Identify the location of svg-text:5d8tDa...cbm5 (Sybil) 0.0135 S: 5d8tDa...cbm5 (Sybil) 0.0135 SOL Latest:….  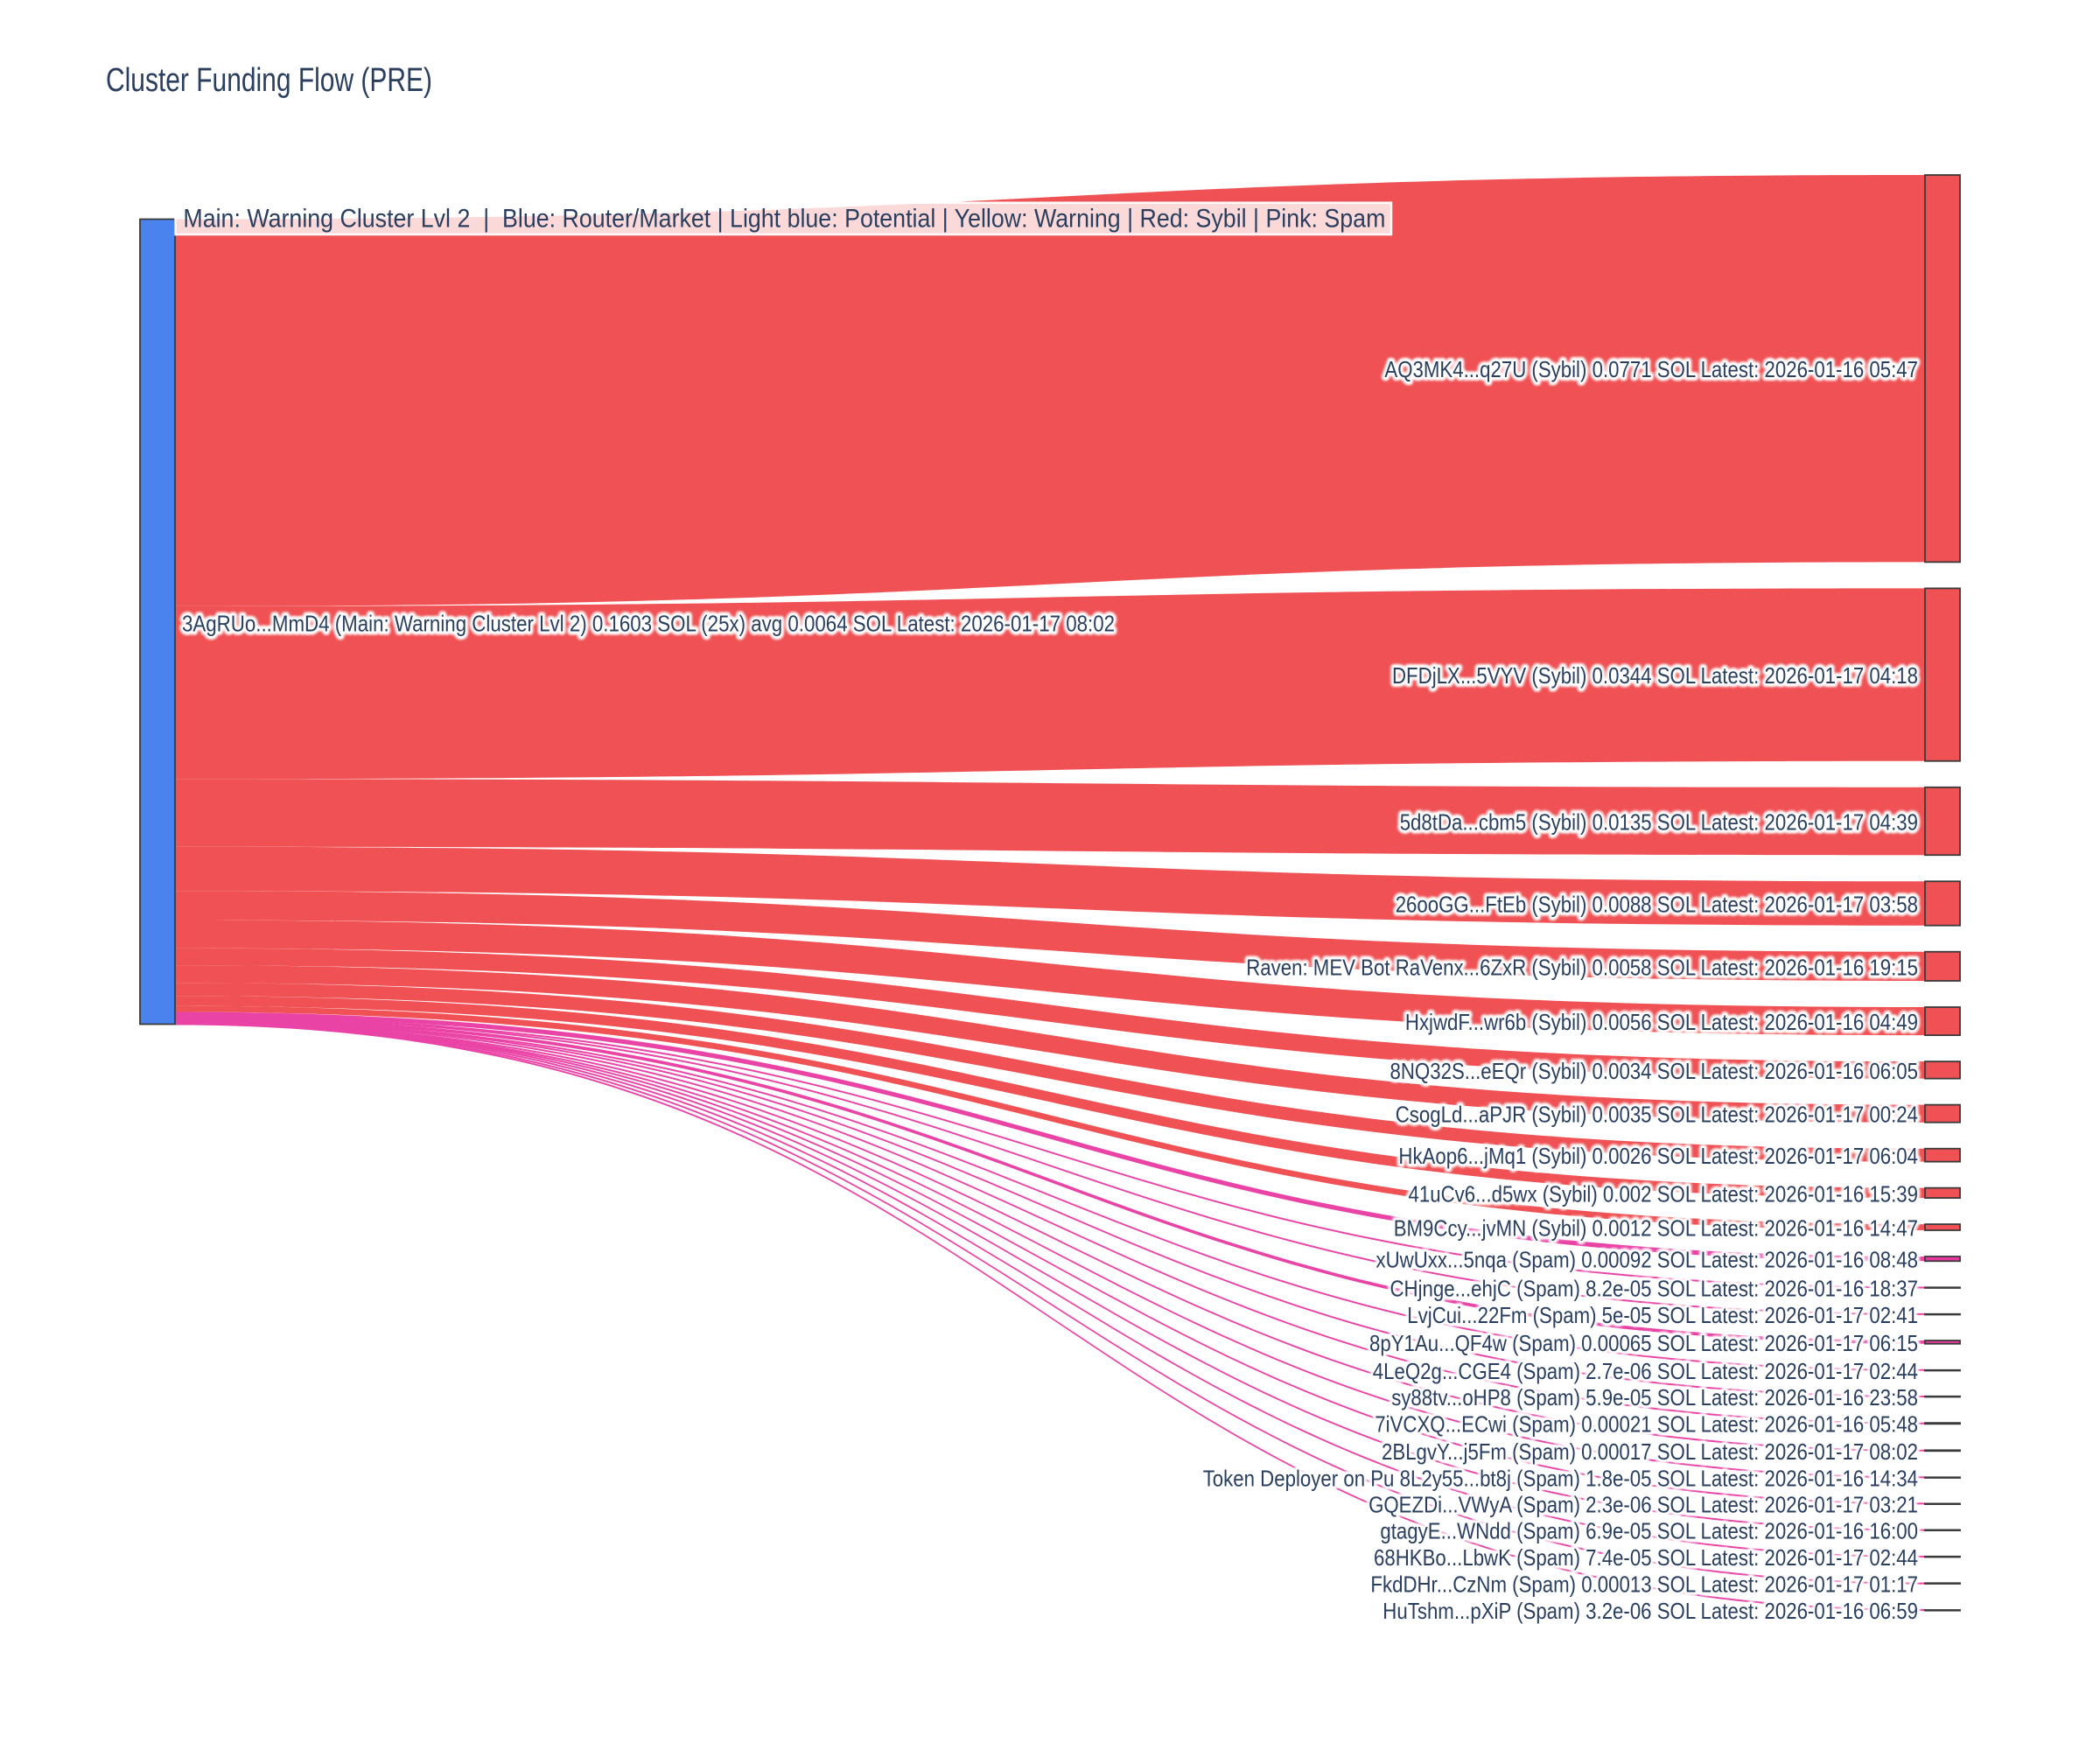
(1659, 821).